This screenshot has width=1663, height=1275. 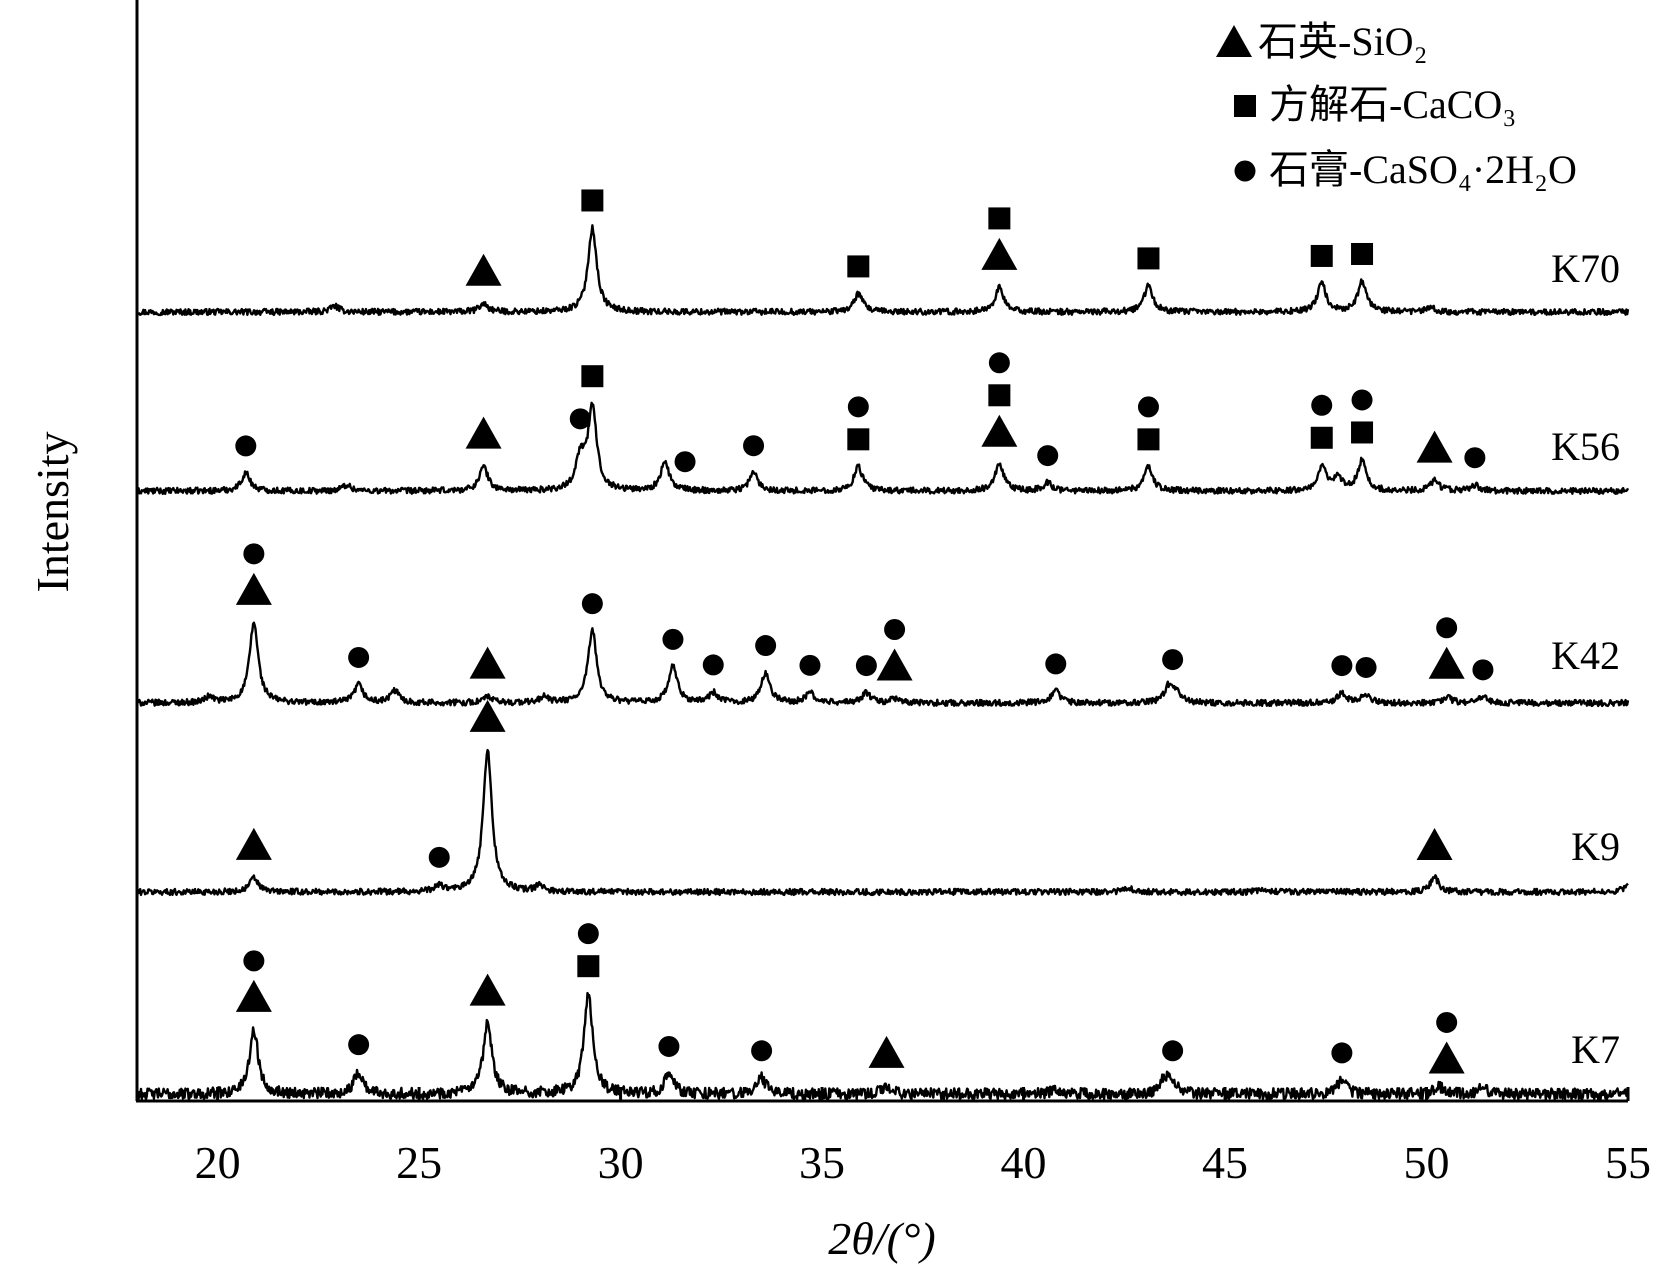 I want to click on legend-label: 石英-SiO₂, so click(x=1343, y=41).